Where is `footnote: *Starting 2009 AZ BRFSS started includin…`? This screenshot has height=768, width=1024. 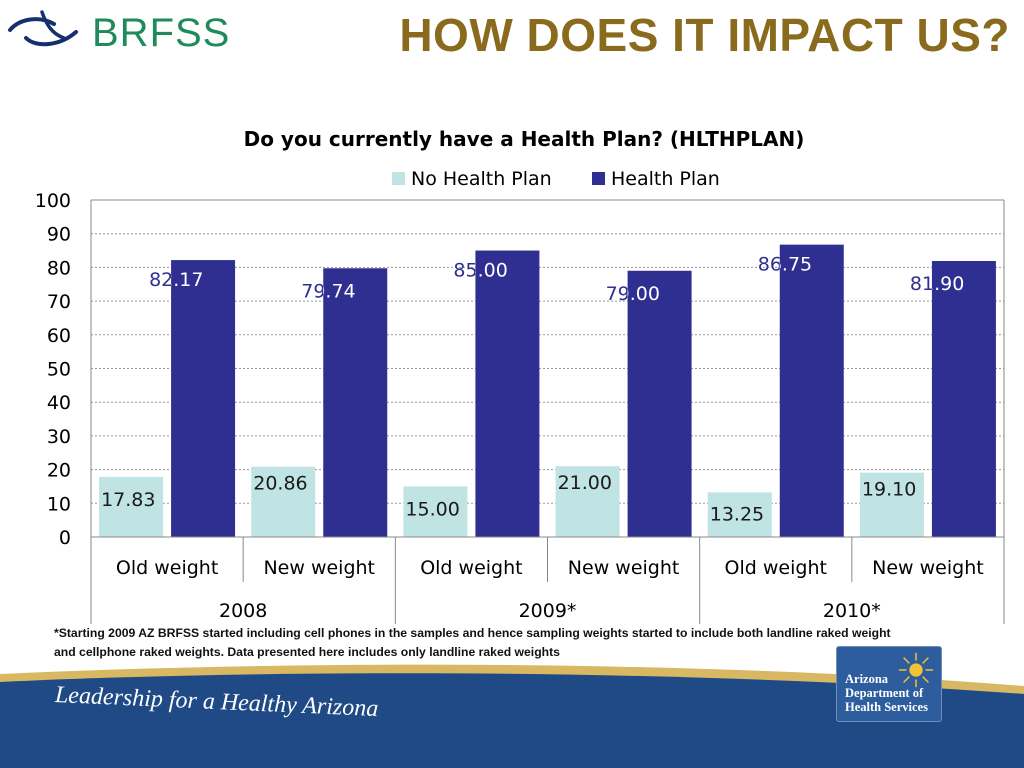
footnote: *Starting 2009 AZ BRFSS started includin… is located at coordinates (529, 643).